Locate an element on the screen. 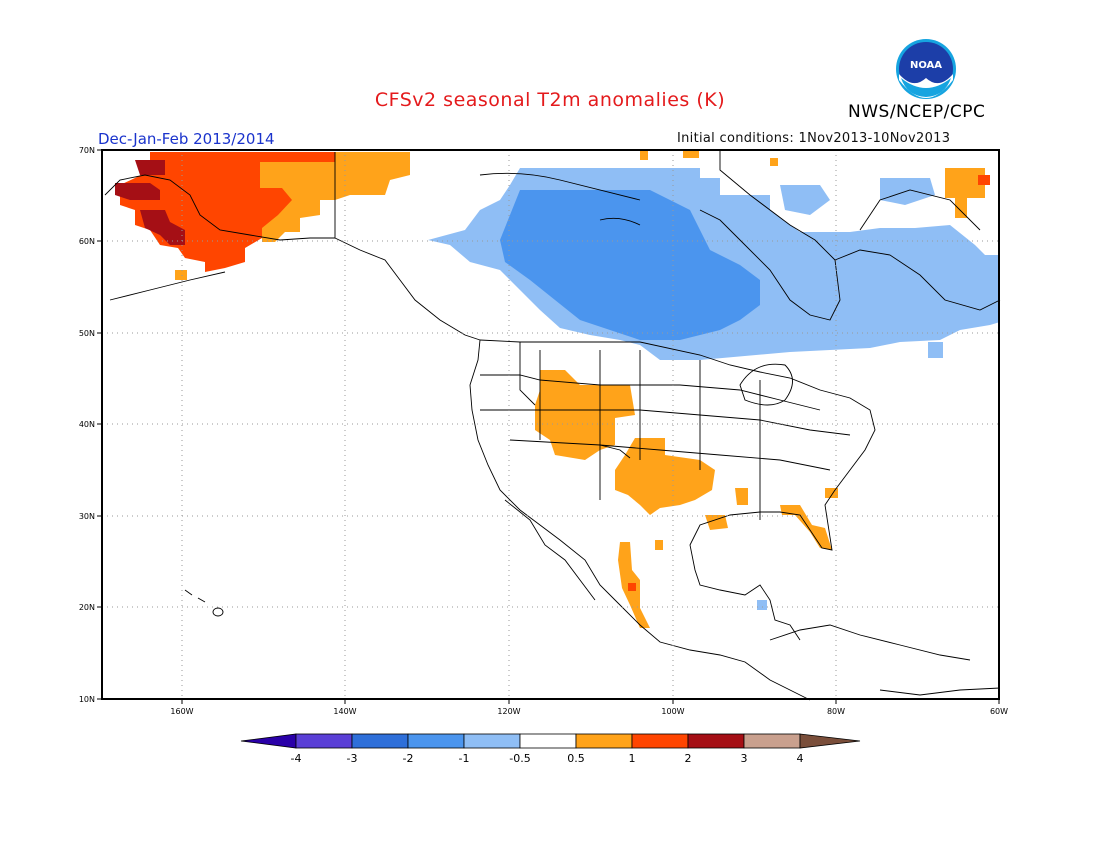 This screenshot has height=850, width=1100. aleutian-mild-warm is located at coordinates (181, 275).